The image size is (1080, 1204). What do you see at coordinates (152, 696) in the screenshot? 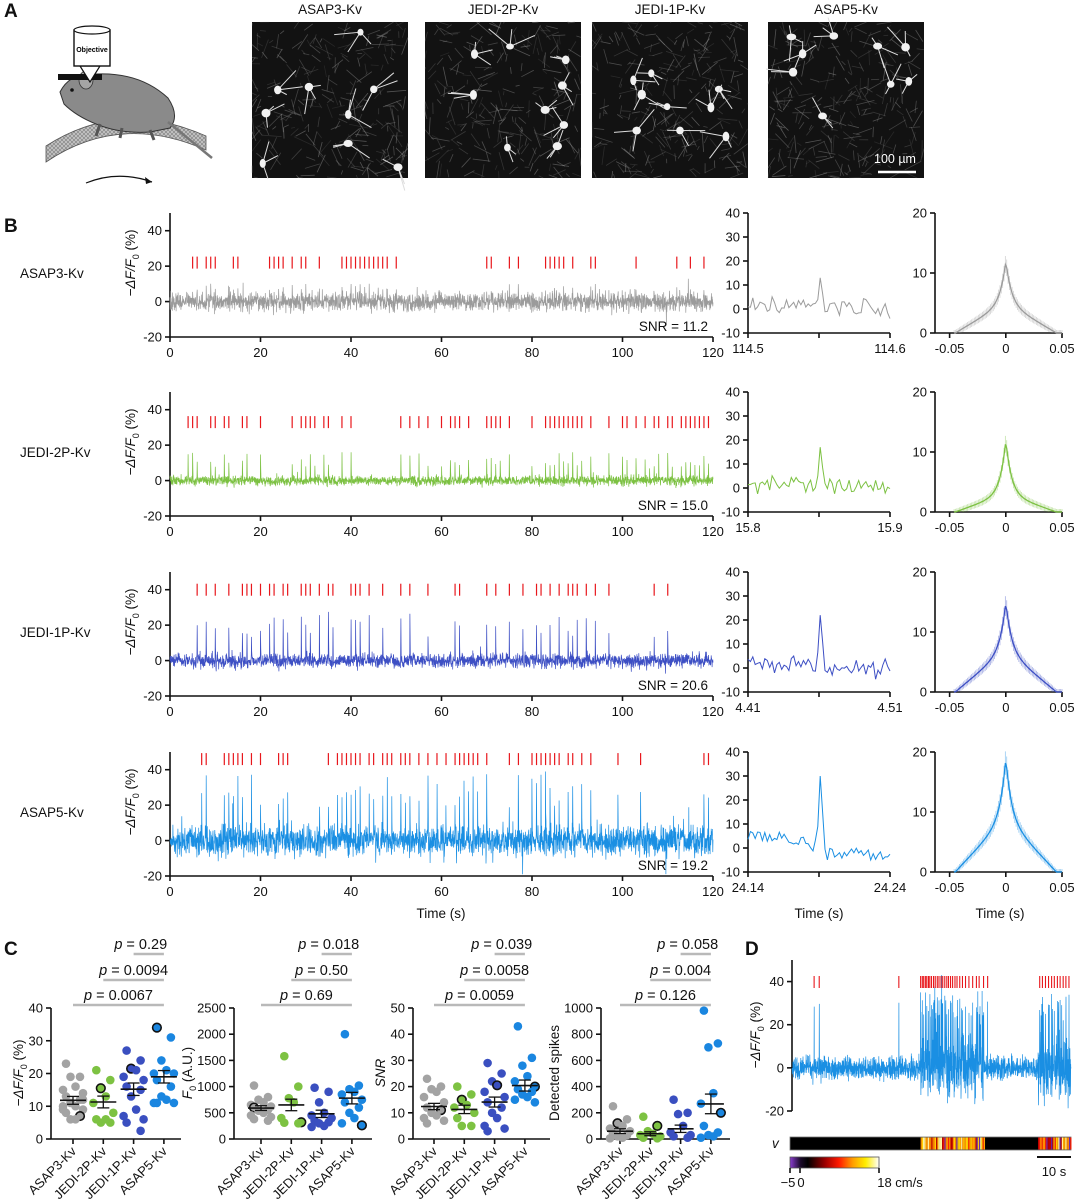
I see `y-tick-label: -20` at bounding box center [152, 696].